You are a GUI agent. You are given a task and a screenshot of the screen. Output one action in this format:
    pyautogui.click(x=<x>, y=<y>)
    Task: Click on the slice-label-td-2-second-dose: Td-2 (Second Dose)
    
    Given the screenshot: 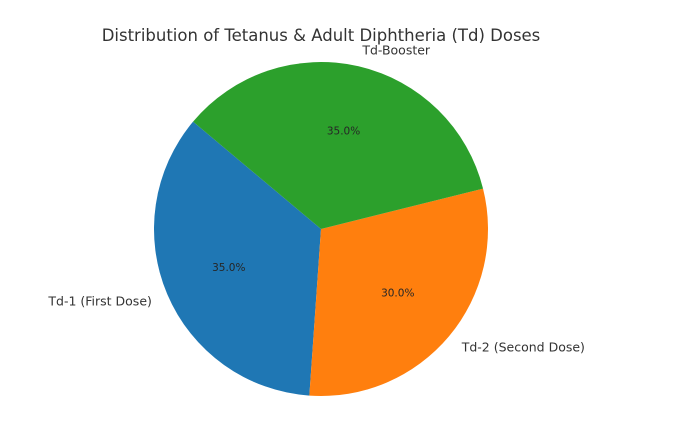 What is the action you would take?
    pyautogui.click(x=523, y=347)
    